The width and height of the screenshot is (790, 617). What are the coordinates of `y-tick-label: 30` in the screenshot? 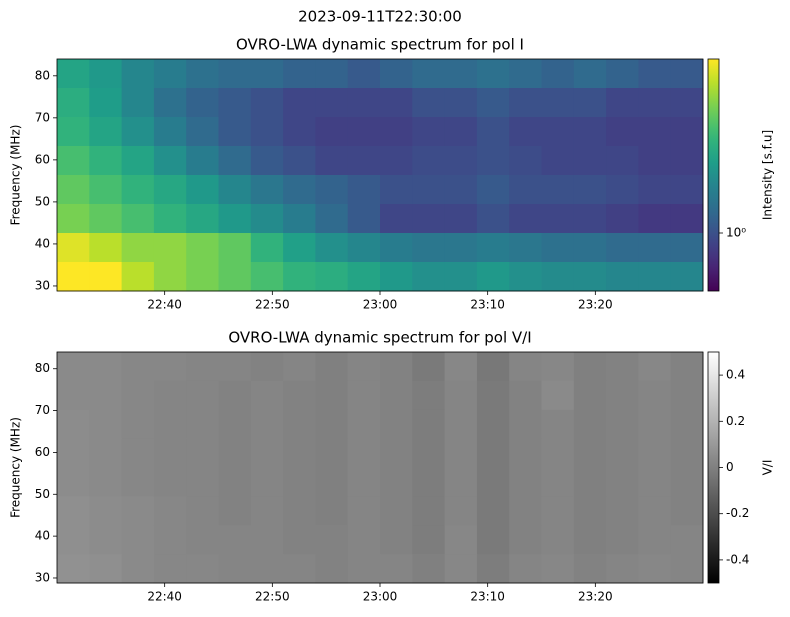 It's located at (42, 285).